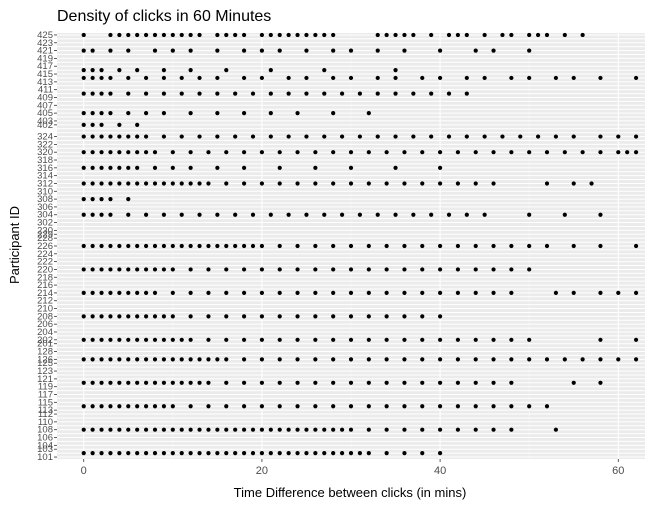 The height and width of the screenshot is (506, 651). I want to click on y-tick-label: 117, so click(45, 395).